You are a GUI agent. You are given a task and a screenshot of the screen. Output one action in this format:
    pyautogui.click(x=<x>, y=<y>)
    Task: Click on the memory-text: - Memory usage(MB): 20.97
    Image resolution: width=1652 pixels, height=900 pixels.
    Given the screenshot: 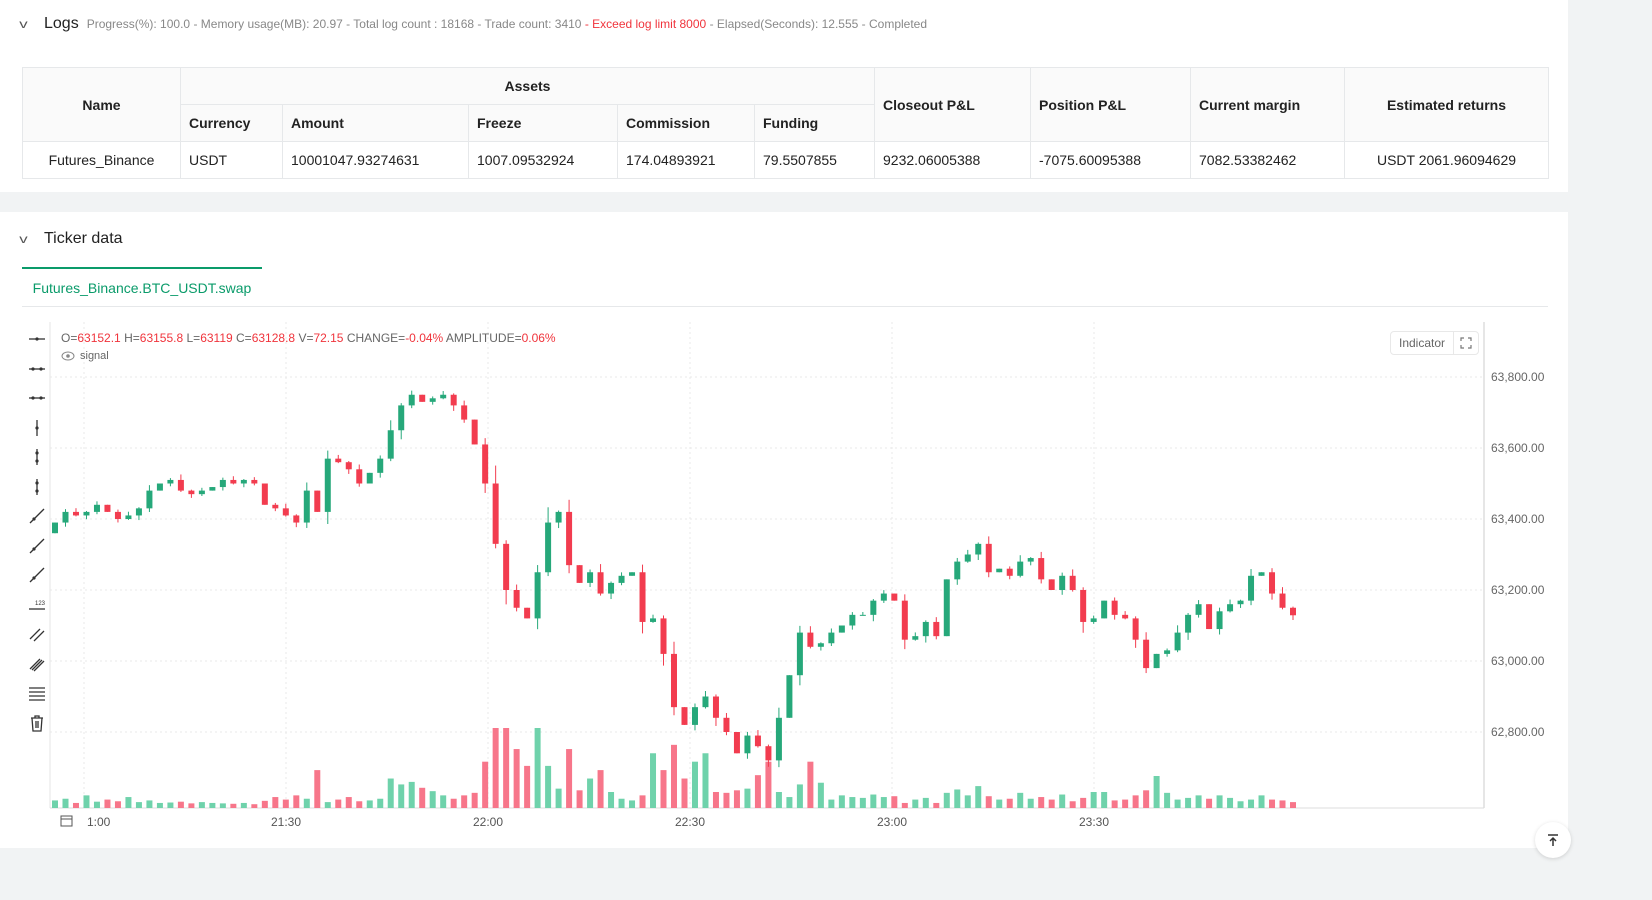 What is the action you would take?
    pyautogui.click(x=268, y=24)
    